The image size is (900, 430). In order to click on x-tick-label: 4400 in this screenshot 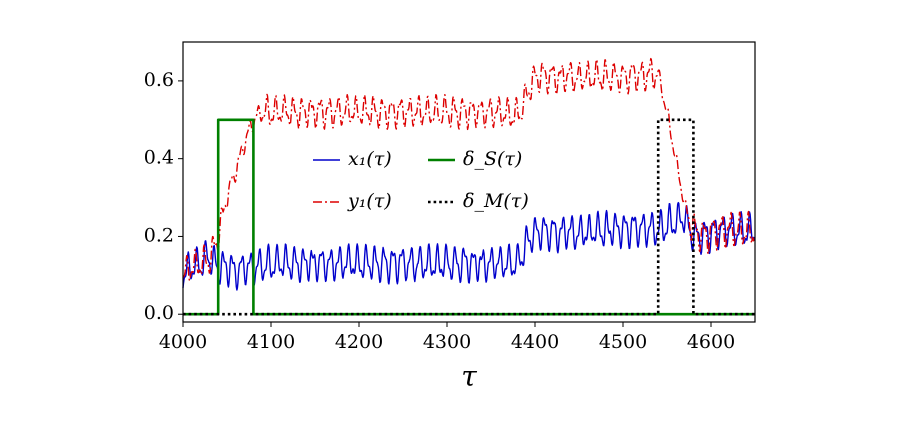, I will do `click(535, 342)`.